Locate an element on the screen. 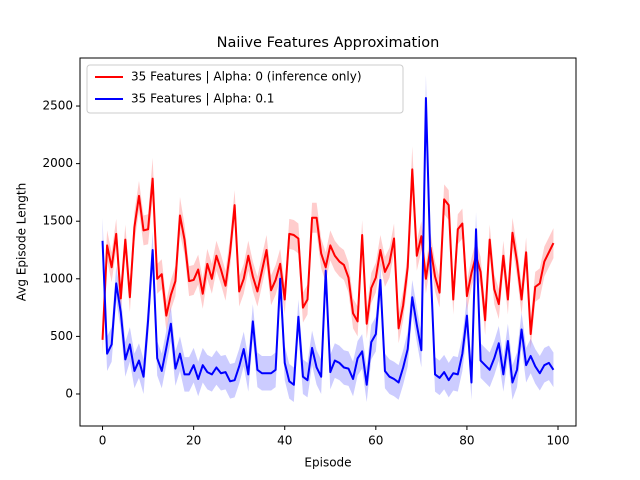 The image size is (640, 480). x-tick-label: 0 is located at coordinates (103, 441).